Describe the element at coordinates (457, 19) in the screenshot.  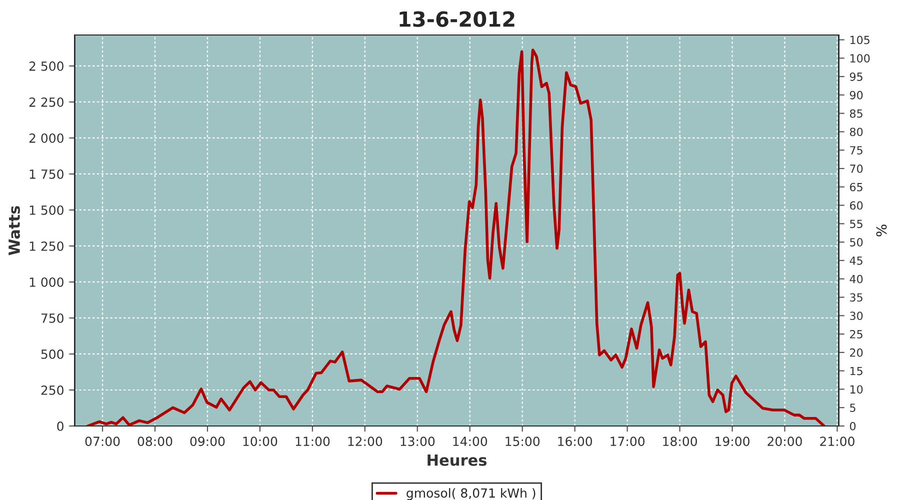
I see `chart-title: 13-6-2012` at that location.